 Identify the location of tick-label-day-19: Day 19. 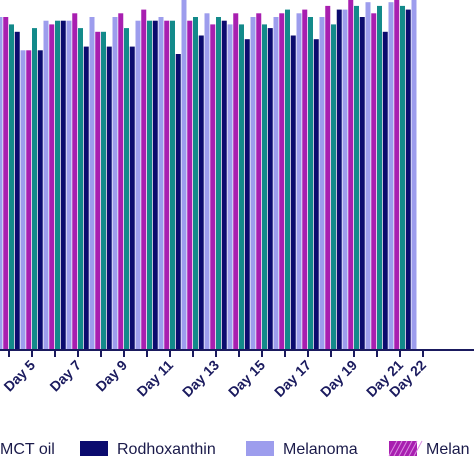
(338, 378).